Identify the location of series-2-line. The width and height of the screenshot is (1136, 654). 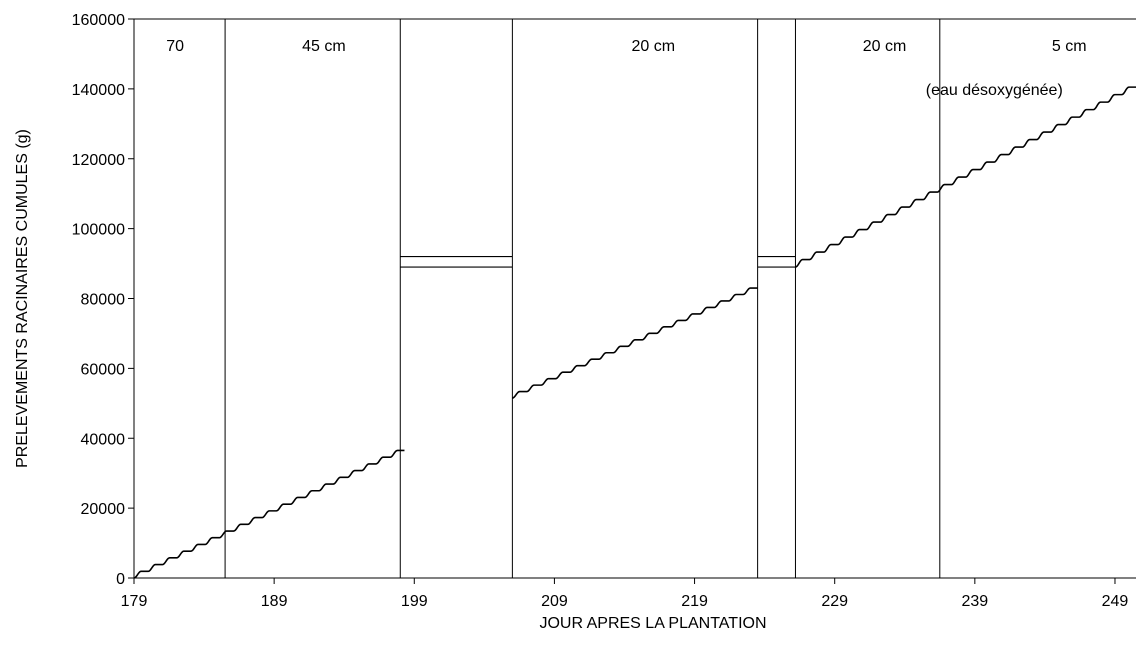
(635, 343).